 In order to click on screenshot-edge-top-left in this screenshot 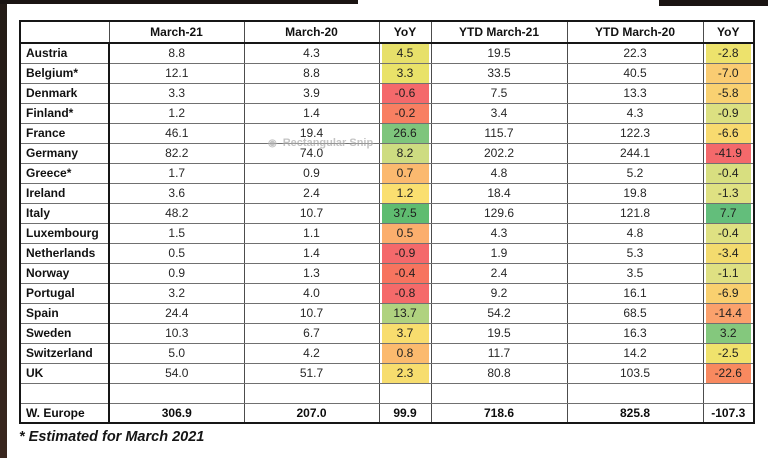, I will do `click(179, 2)`.